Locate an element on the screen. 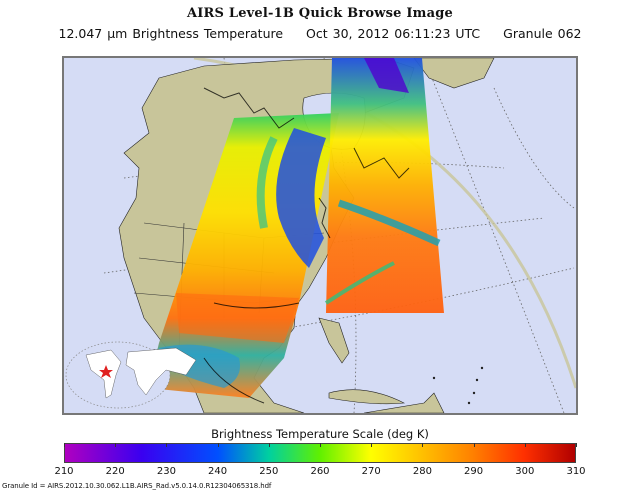  world-inset is located at coordinates (131, 375).